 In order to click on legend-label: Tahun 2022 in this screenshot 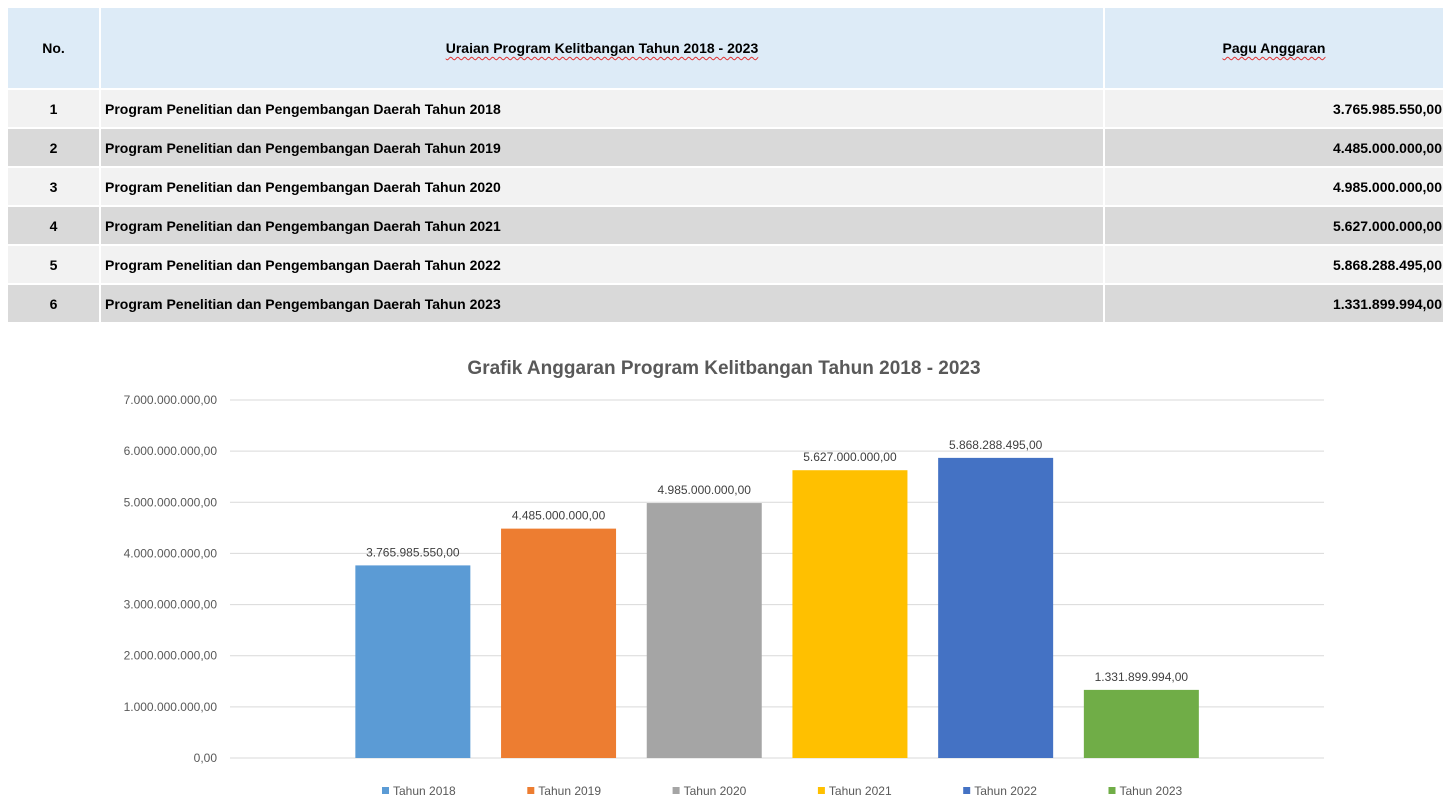, I will do `click(1005, 791)`.